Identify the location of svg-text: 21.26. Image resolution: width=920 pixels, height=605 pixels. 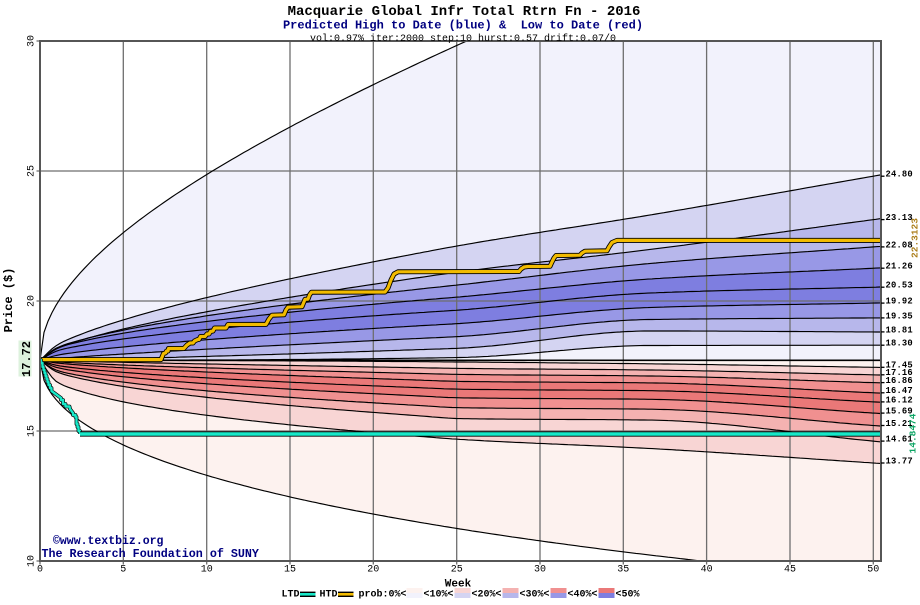
(899, 267).